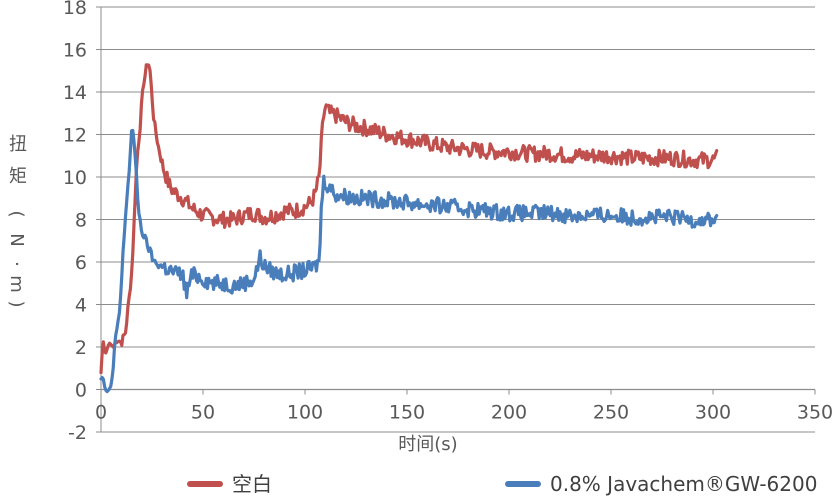 The image size is (837, 497). I want to click on y-tick-label-8: 14, so click(75, 93).